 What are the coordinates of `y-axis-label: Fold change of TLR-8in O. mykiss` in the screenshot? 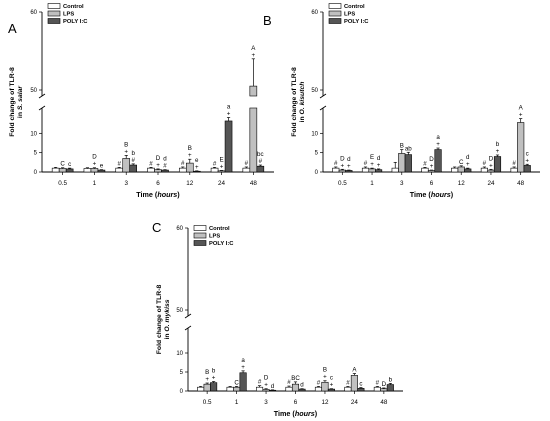 It's located at (163, 320).